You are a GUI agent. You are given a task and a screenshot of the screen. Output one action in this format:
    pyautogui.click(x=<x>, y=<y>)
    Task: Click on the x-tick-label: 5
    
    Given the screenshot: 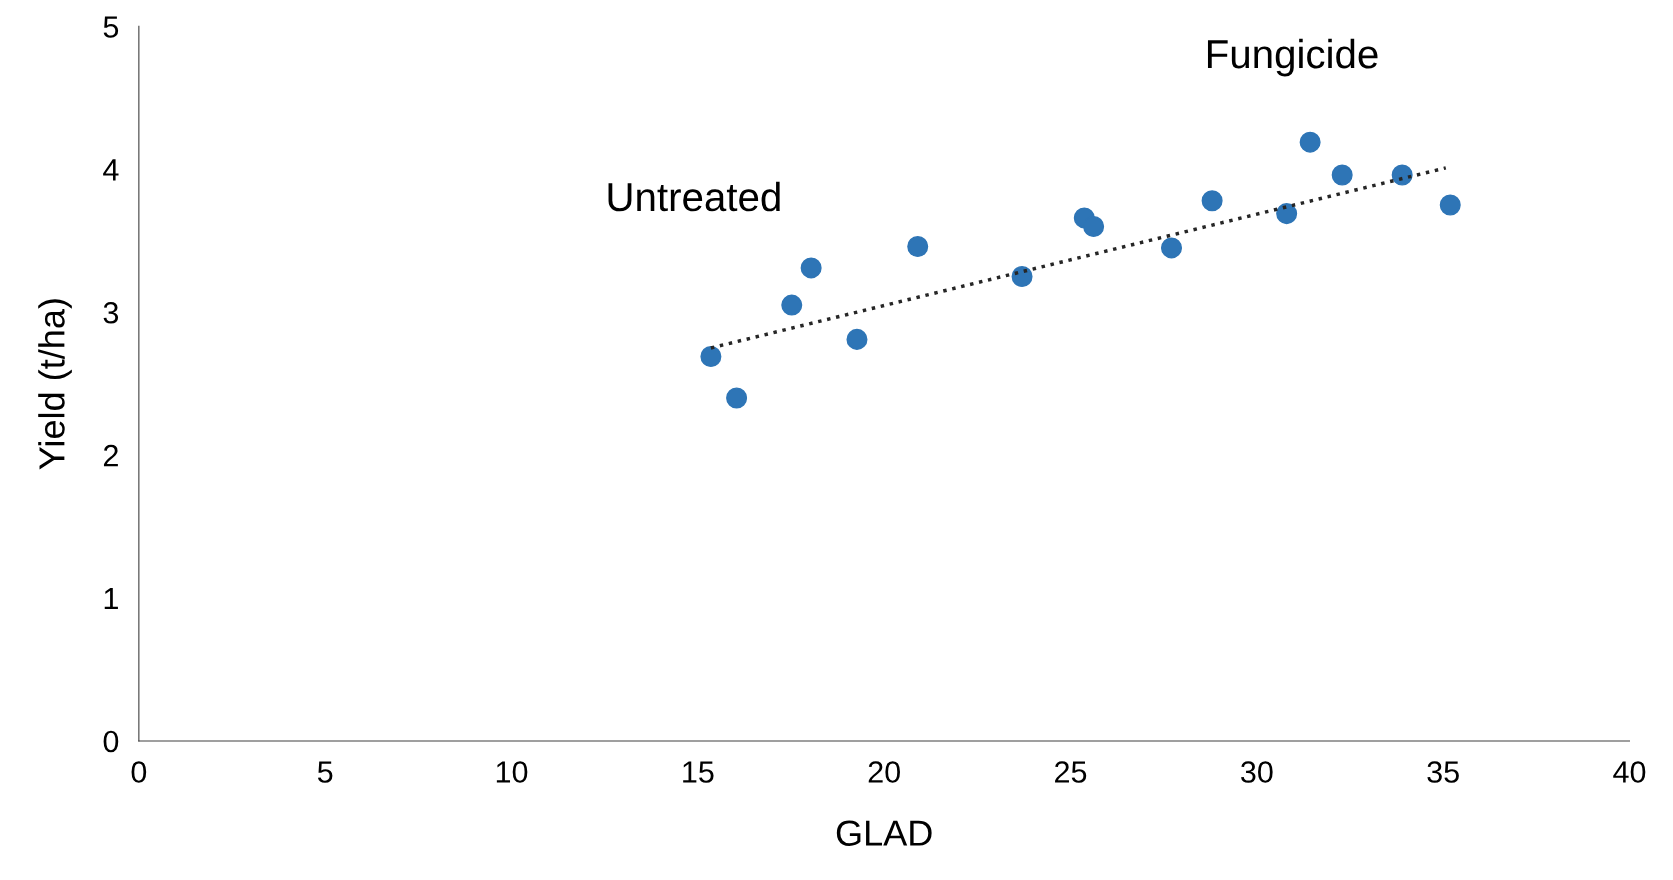 What is the action you would take?
    pyautogui.click(x=325, y=772)
    